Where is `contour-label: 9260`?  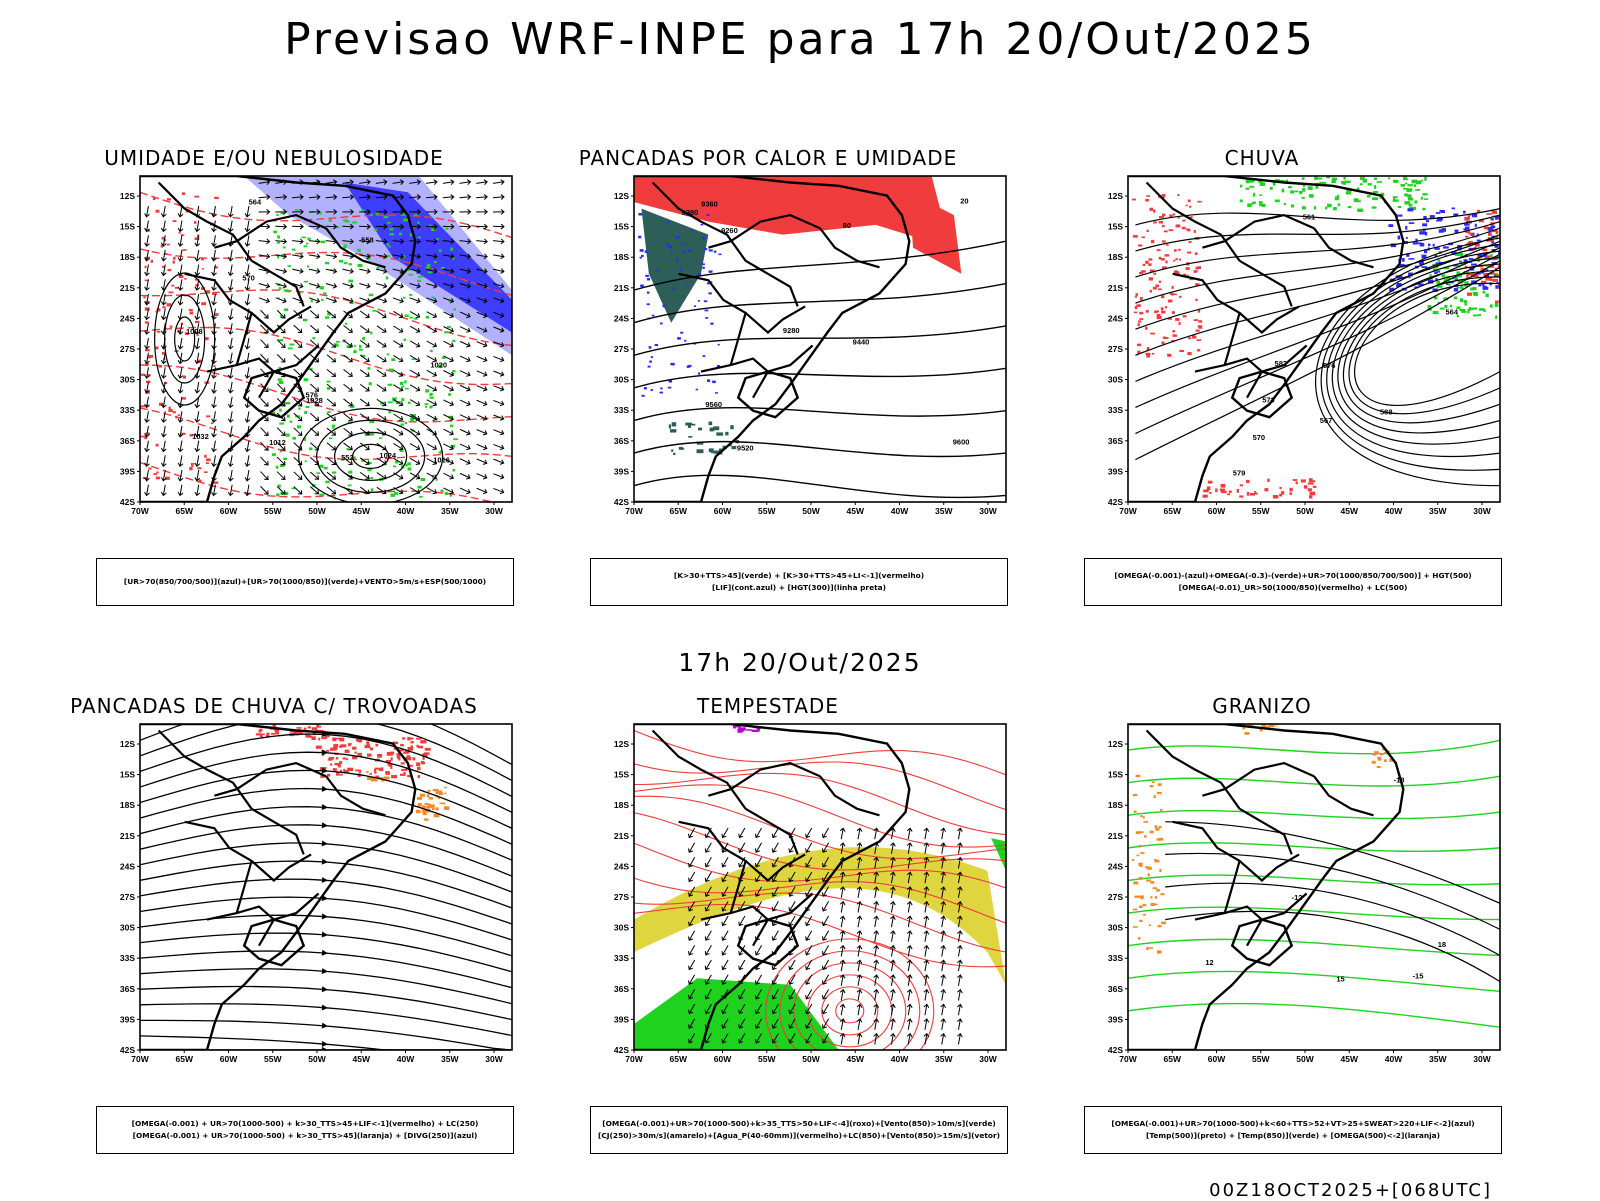 contour-label: 9260 is located at coordinates (729, 230).